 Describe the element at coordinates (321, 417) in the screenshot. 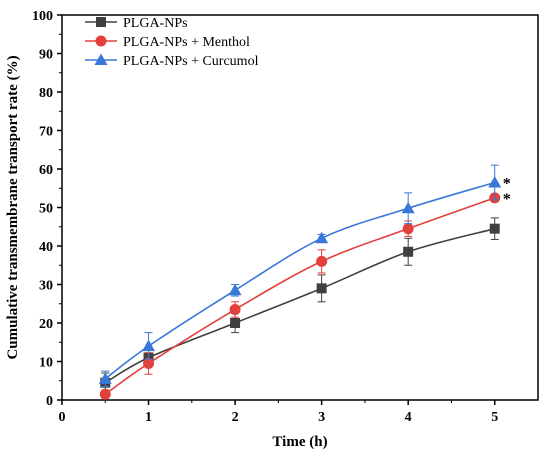

I see `x-tick-label: 3` at that location.